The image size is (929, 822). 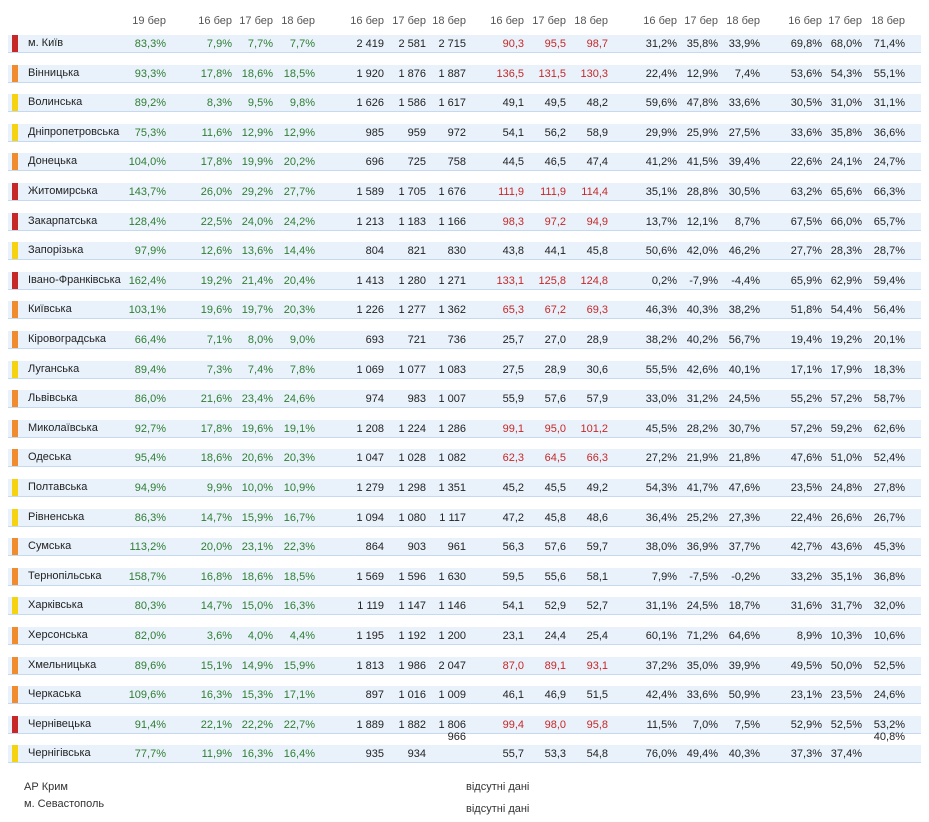 What do you see at coordinates (299, 428) in the screenshot?
I see `table-cell: 19,1%` at bounding box center [299, 428].